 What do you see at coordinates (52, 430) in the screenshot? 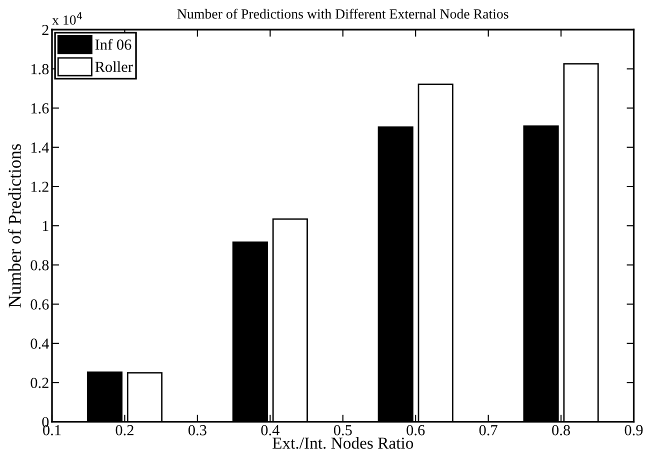
I see `x-tick-label: 0.1` at bounding box center [52, 430].